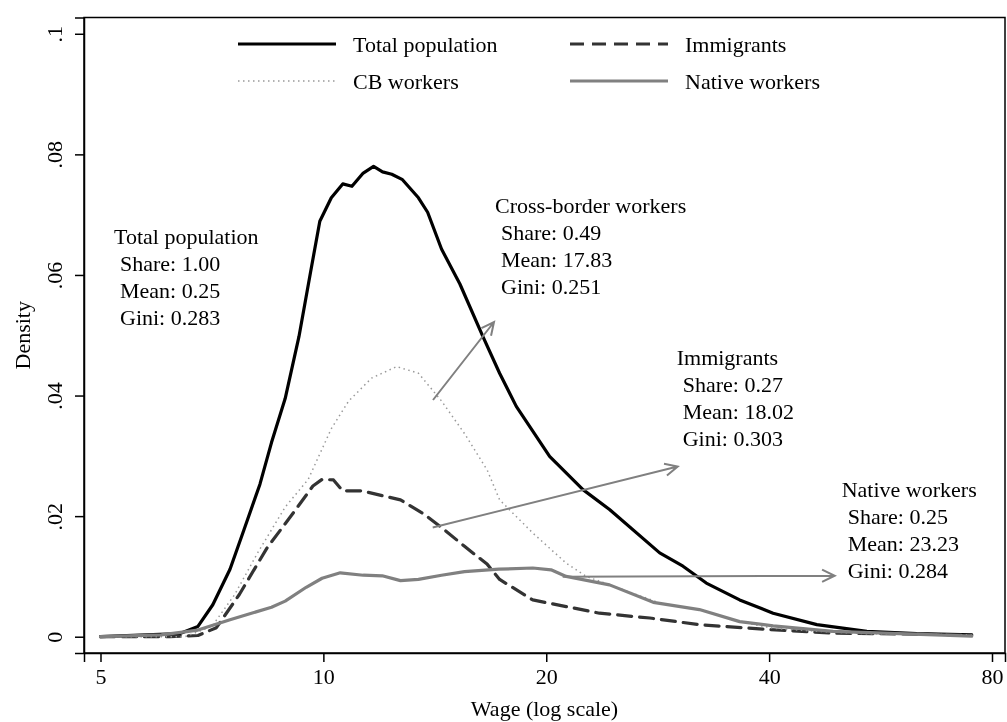  What do you see at coordinates (992, 676) in the screenshot?
I see `x-tick-label: 80` at bounding box center [992, 676].